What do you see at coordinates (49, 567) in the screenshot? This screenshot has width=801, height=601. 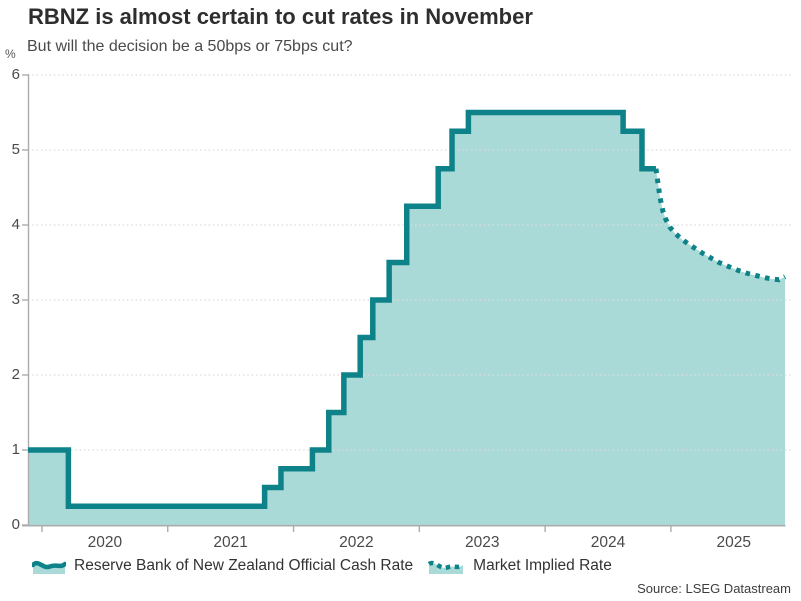 I see `area-line-icon` at bounding box center [49, 567].